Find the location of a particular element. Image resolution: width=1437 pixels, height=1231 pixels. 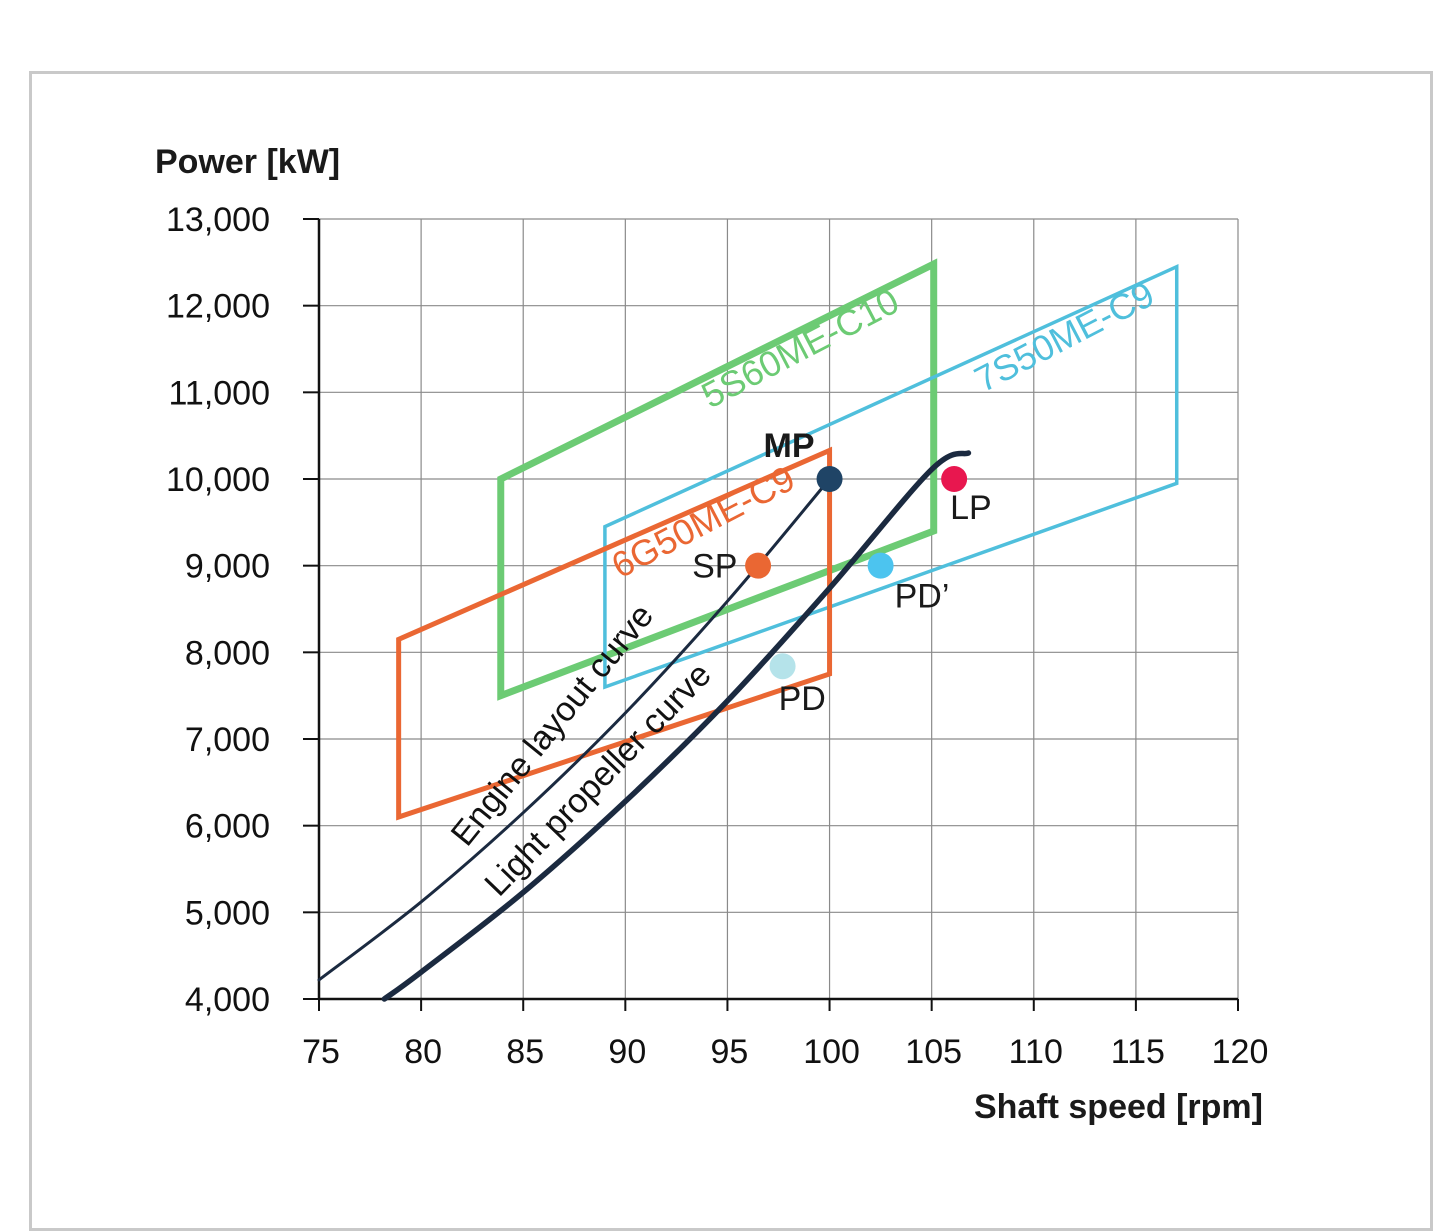

x-axis-title: Shaft speed [rpm] is located at coordinates (1118, 1107).